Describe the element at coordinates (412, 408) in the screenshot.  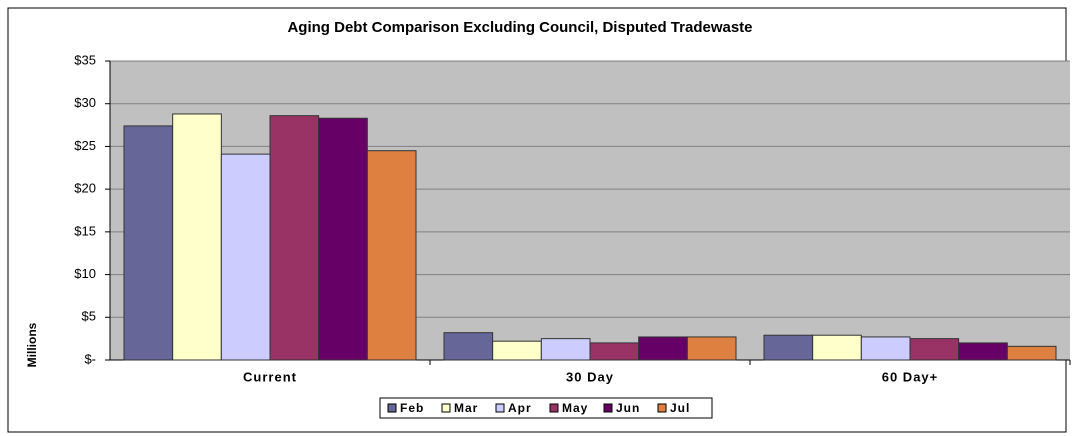
I see `legend-label: Feb` at that location.